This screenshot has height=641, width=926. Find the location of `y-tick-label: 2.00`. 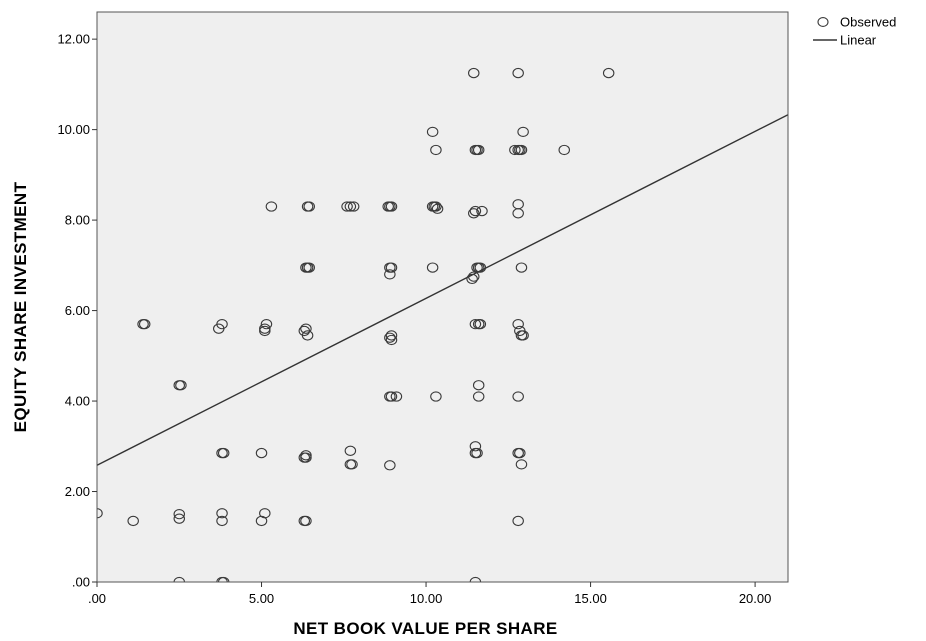

y-tick-label: 2.00 is located at coordinates (77, 491).